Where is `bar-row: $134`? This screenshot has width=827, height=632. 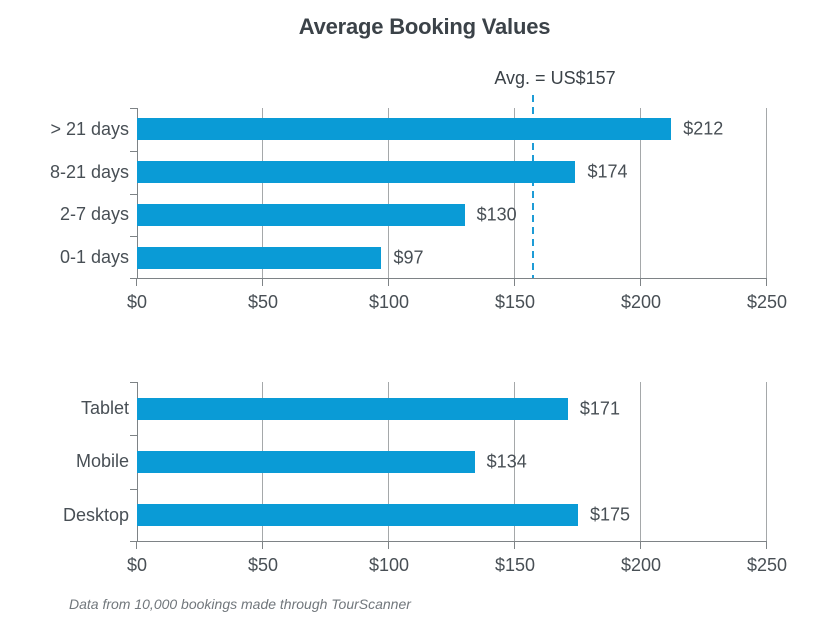
bar-row: $134 is located at coordinates (452, 461).